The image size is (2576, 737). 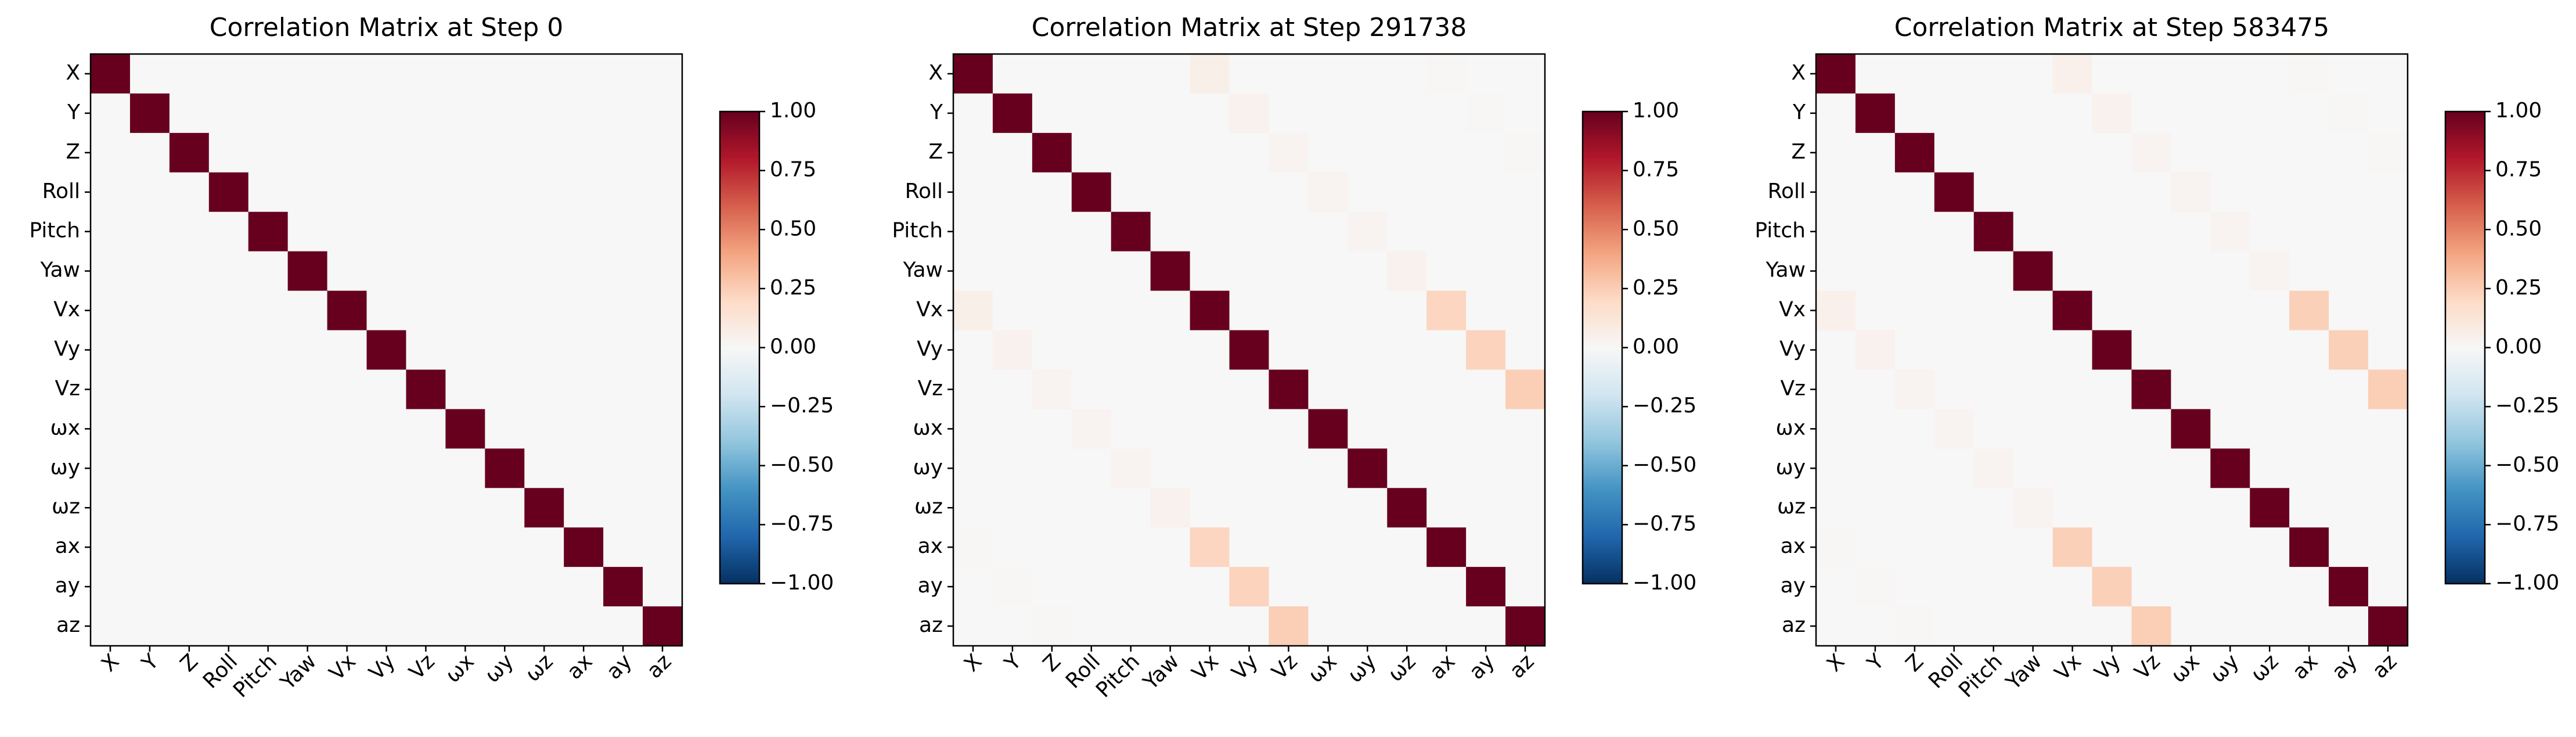 What do you see at coordinates (1284, 666) in the screenshot?
I see `x-tick-label: Vz` at bounding box center [1284, 666].